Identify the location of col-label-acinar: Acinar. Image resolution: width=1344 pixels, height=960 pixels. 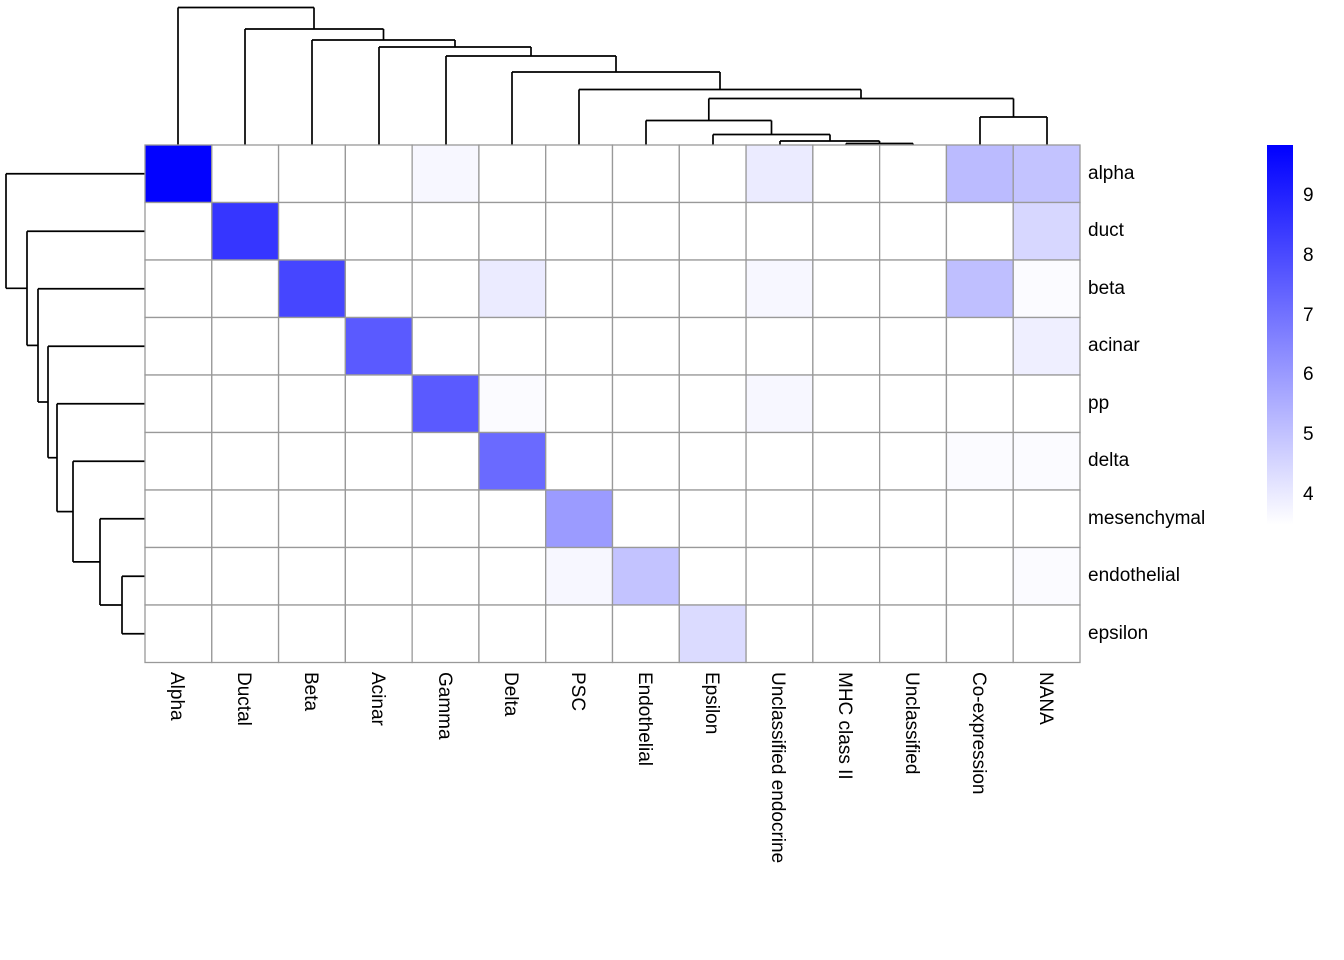
(377, 699).